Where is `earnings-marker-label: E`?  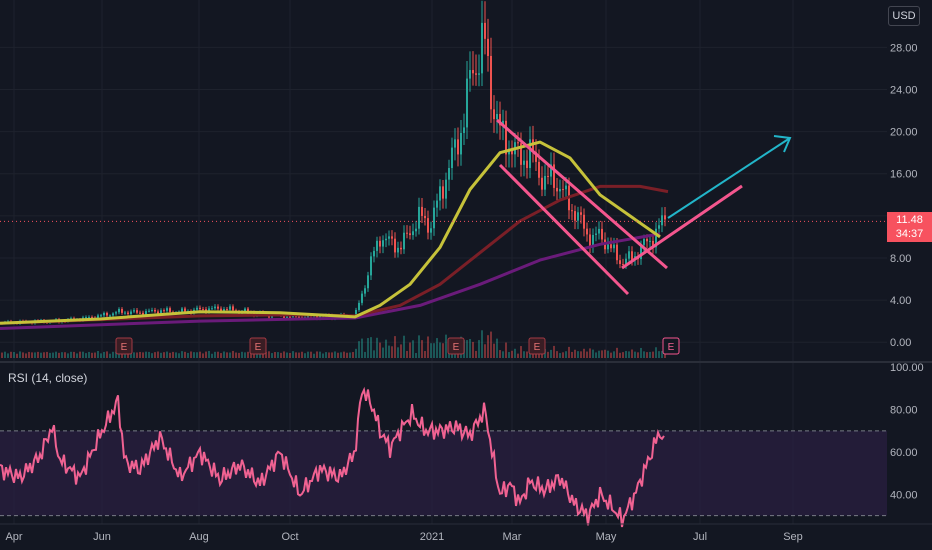
earnings-marker-label: E is located at coordinates (456, 347).